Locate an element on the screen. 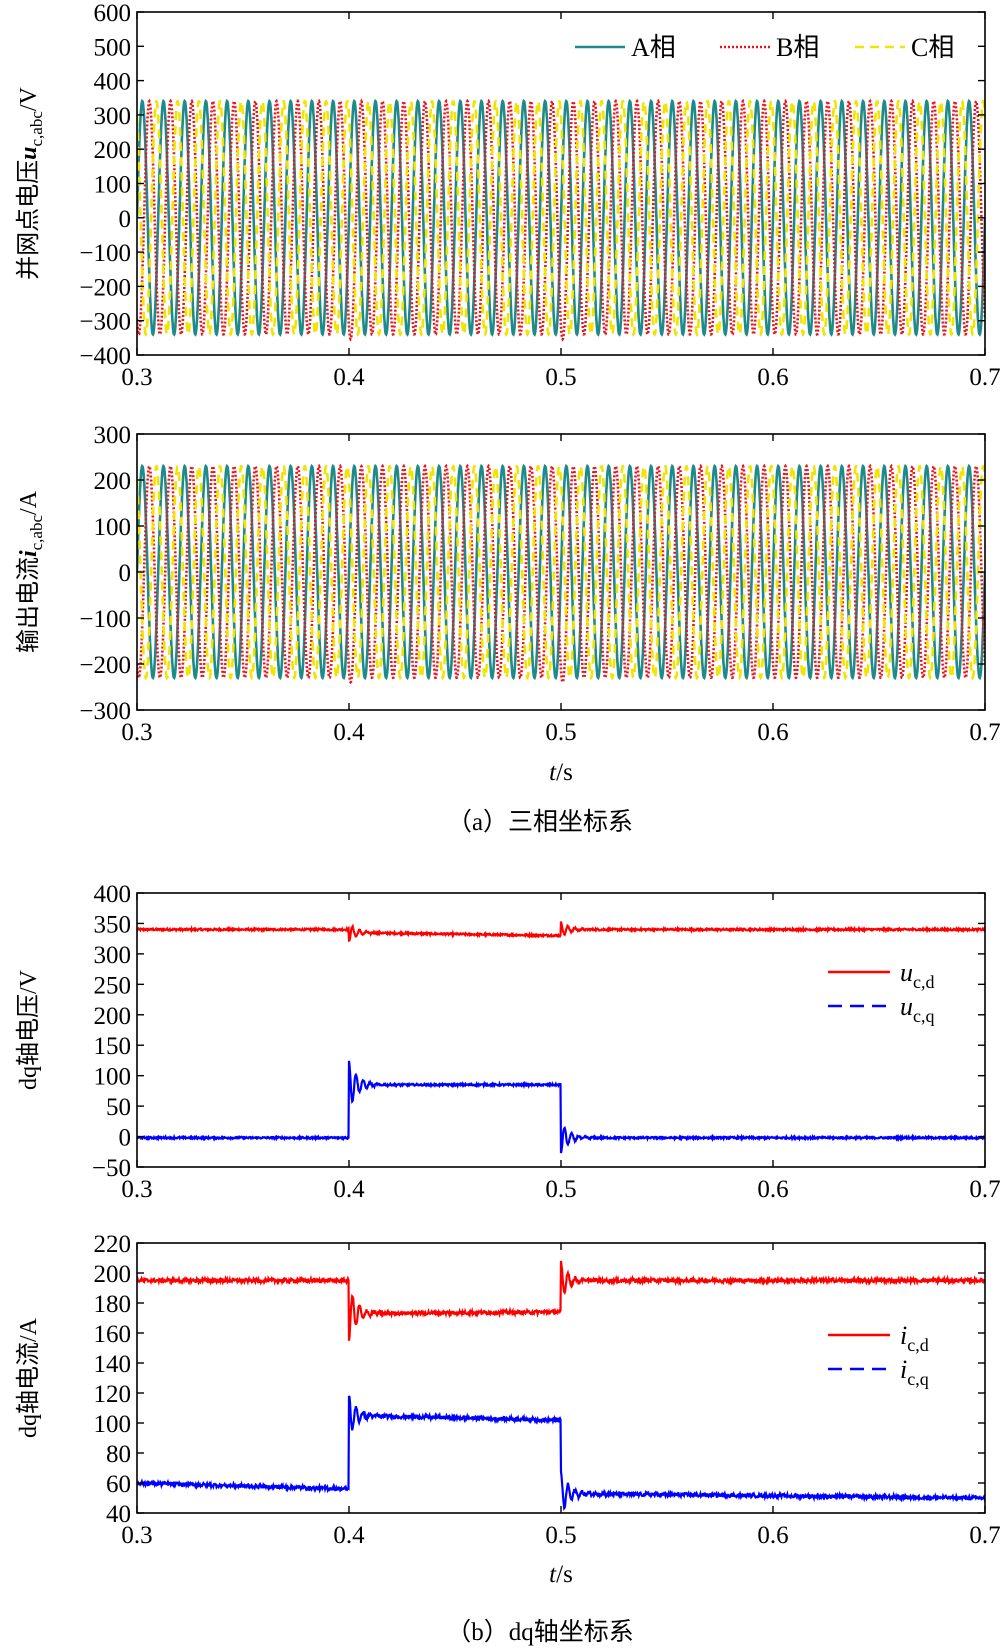 Image resolution: width=1007 pixels, height=1650 pixels. y-tick-label: 140 is located at coordinates (113, 1364).